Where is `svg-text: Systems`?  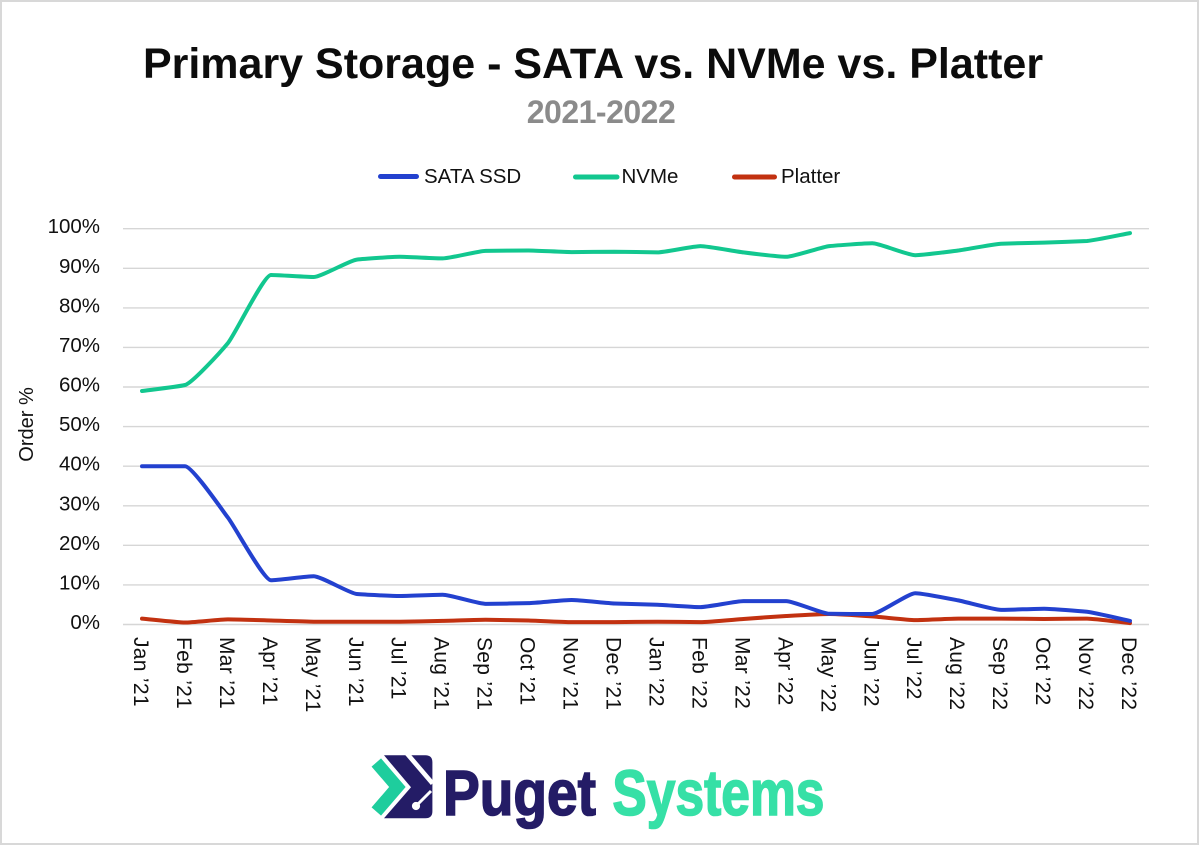 svg-text: Systems is located at coordinates (718, 794).